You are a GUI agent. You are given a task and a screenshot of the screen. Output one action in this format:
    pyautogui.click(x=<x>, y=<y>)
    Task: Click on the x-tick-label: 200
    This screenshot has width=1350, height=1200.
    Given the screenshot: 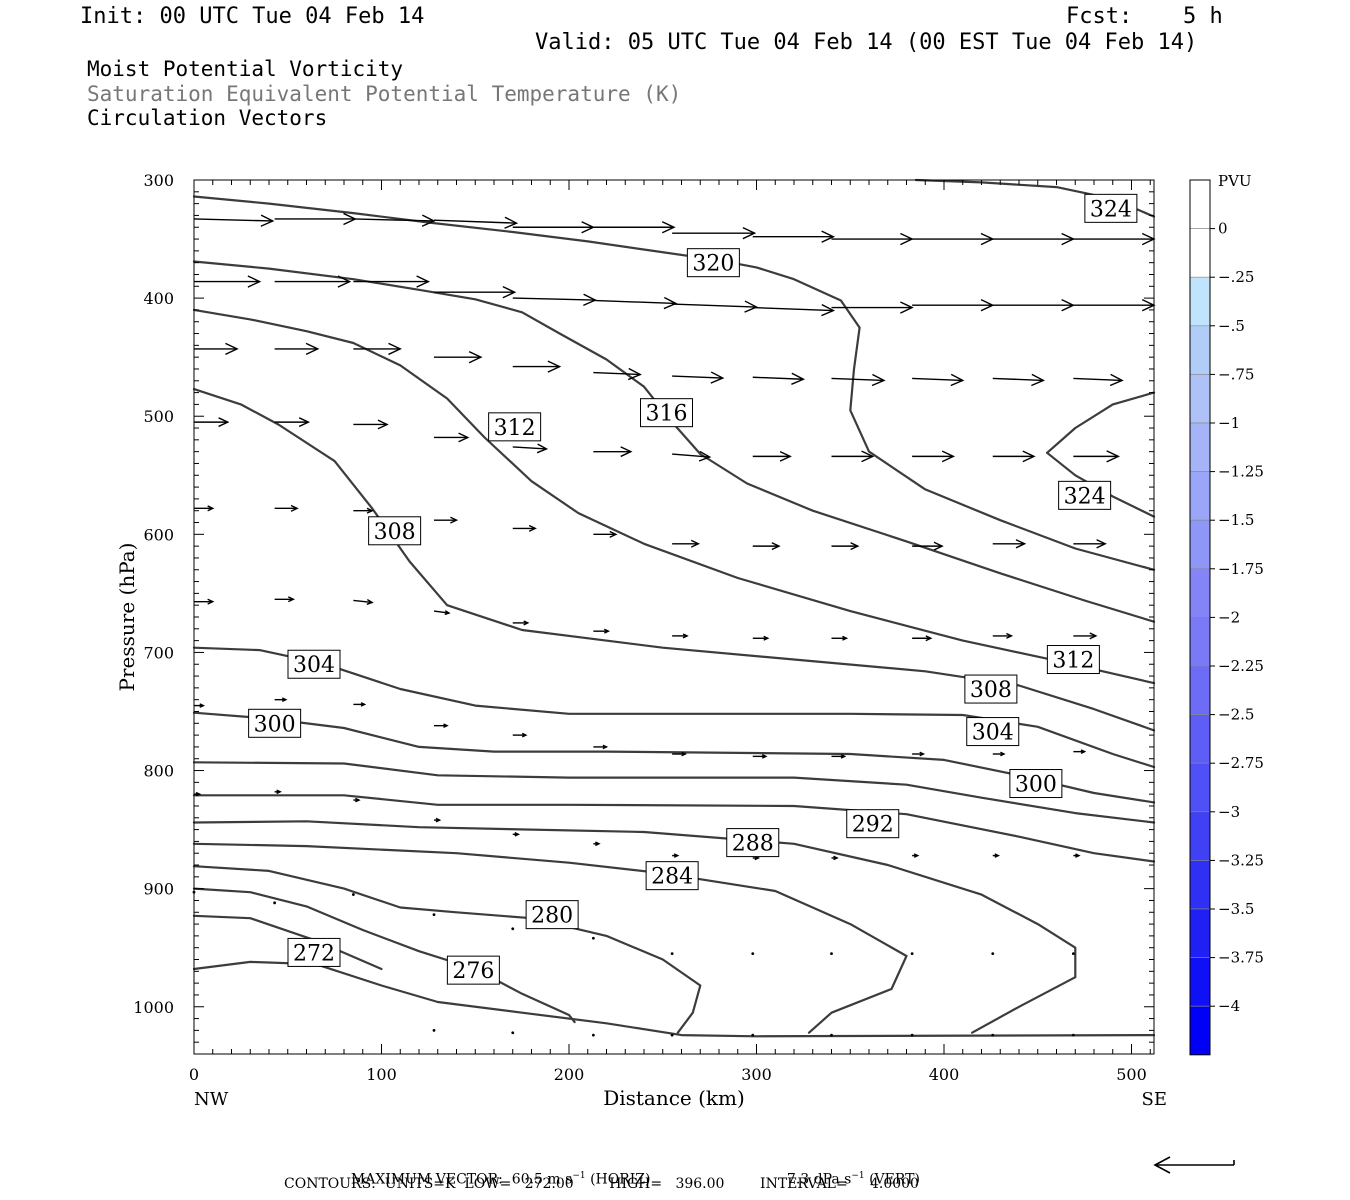 What is the action you would take?
    pyautogui.click(x=569, y=1074)
    